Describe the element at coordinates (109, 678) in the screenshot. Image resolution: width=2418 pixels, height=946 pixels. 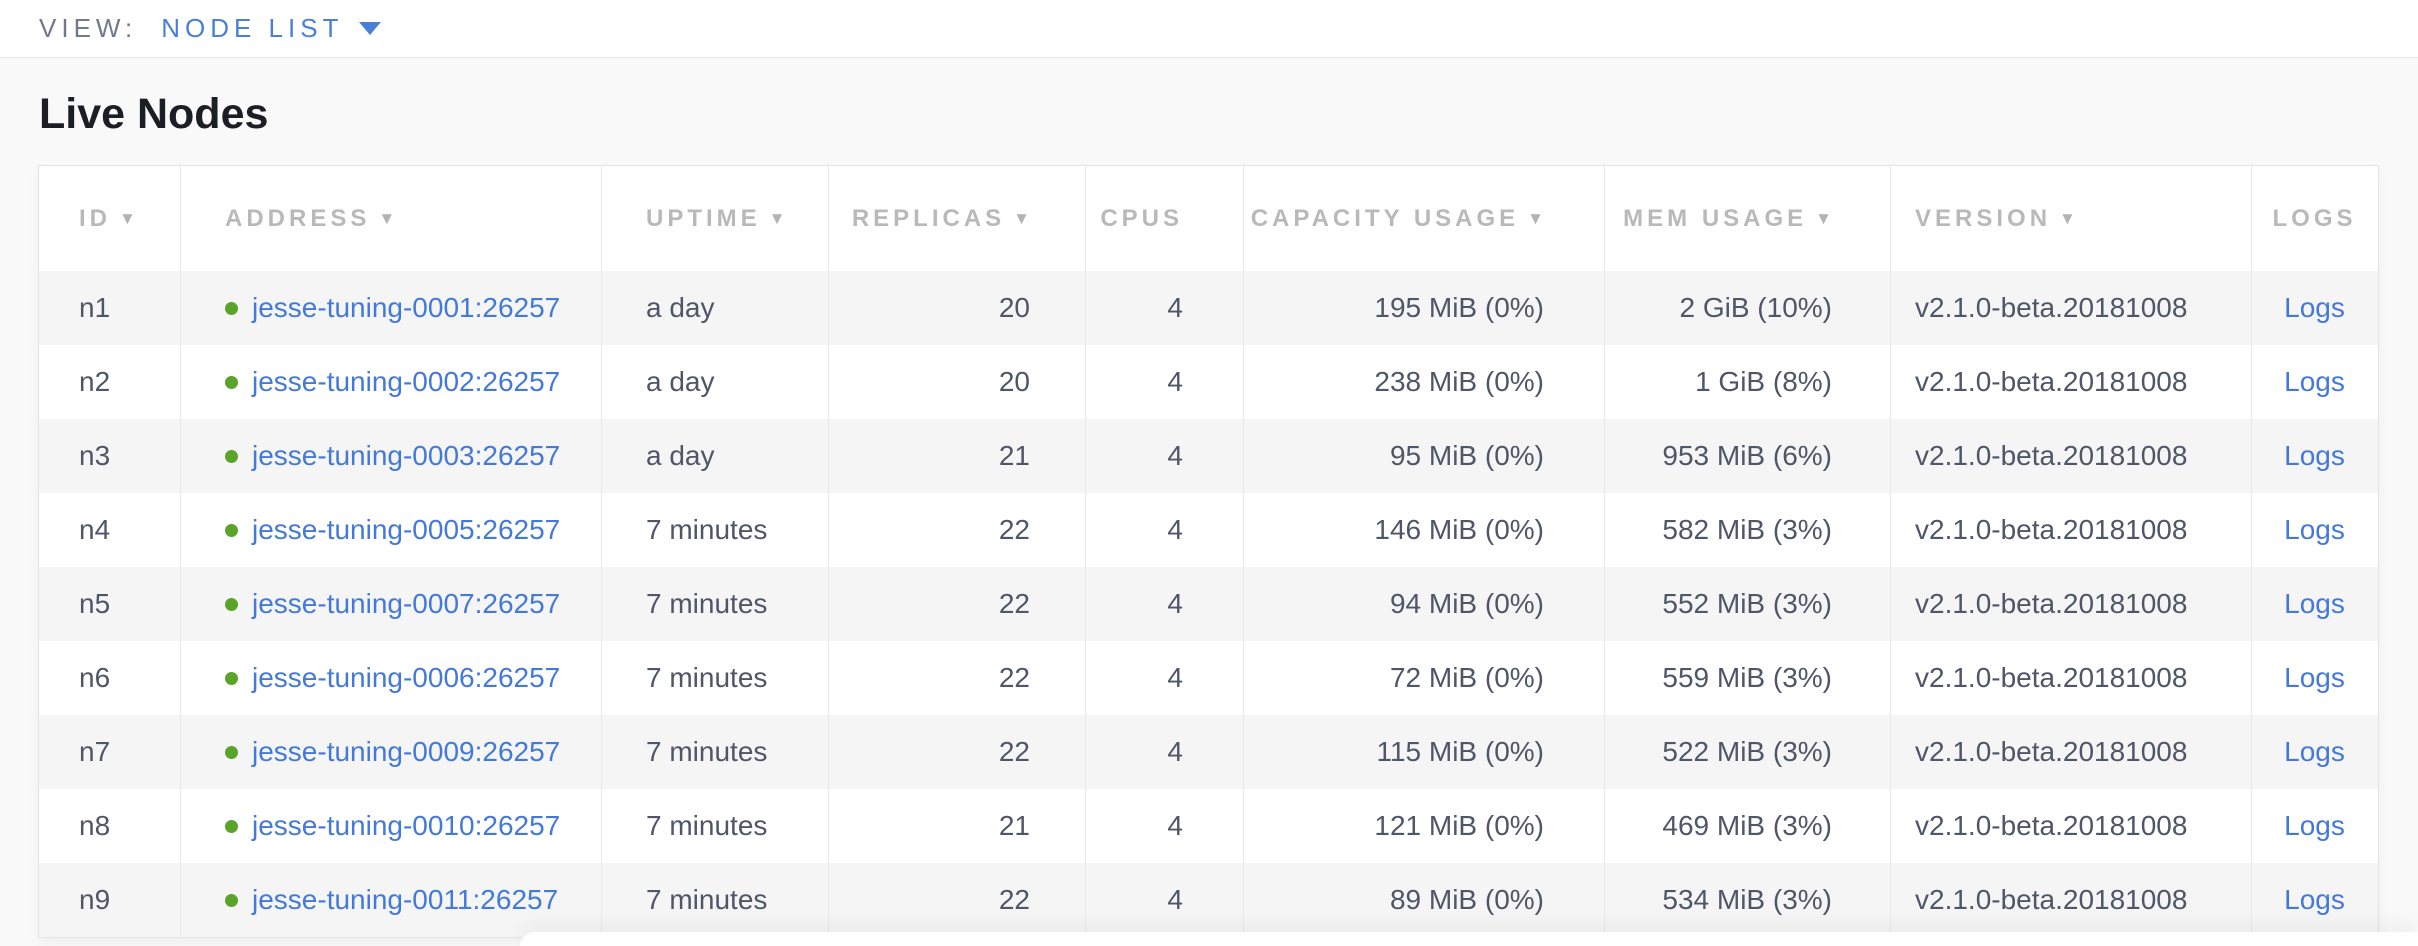
I see `cell-id: n6` at that location.